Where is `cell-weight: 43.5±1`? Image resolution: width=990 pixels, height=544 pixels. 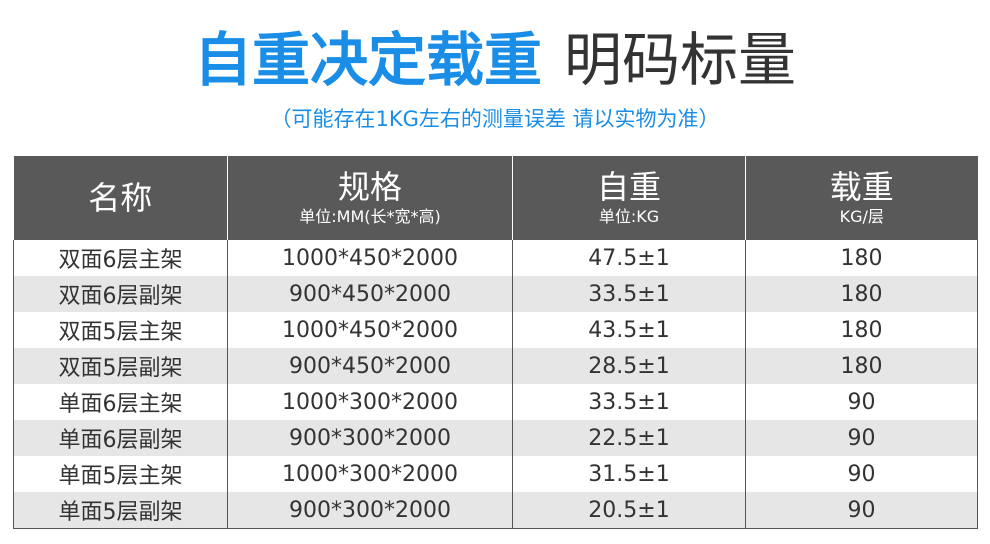
cell-weight: 43.5±1 is located at coordinates (629, 330).